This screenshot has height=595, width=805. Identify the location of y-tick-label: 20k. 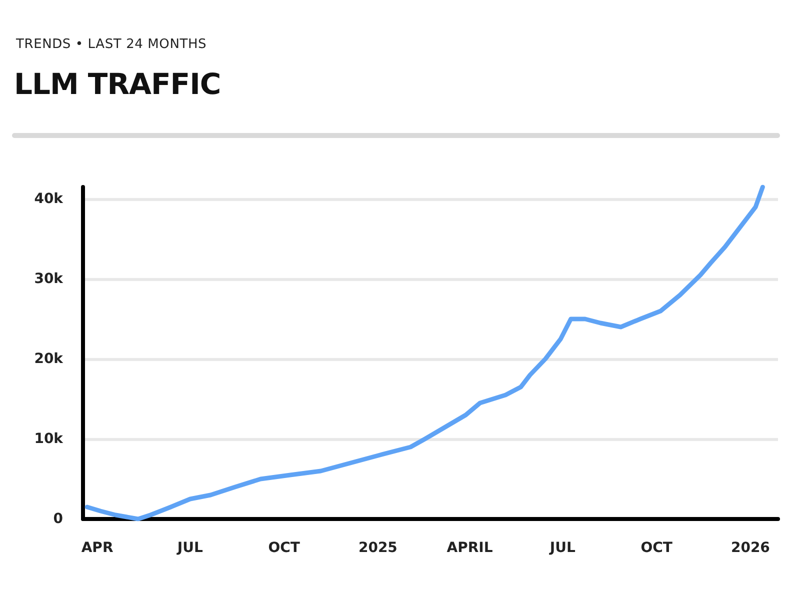
(49, 359).